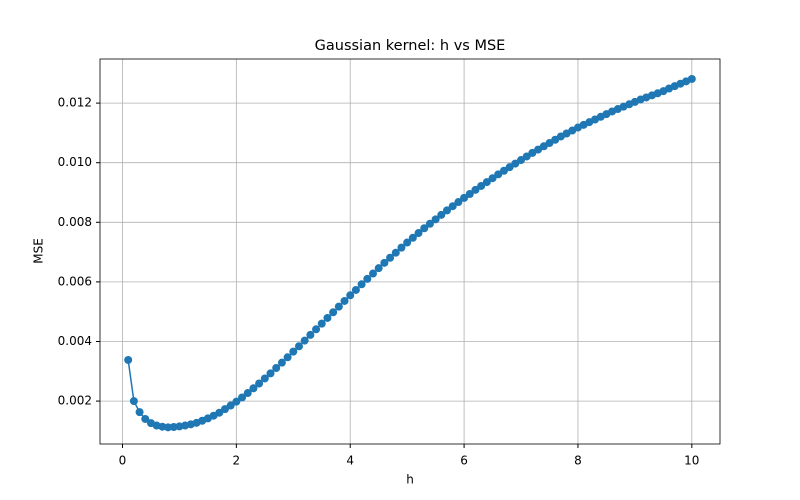 This screenshot has height=500, width=800. Describe the element at coordinates (75, 401) in the screenshot. I see `y-tick-label: 0.002` at that location.